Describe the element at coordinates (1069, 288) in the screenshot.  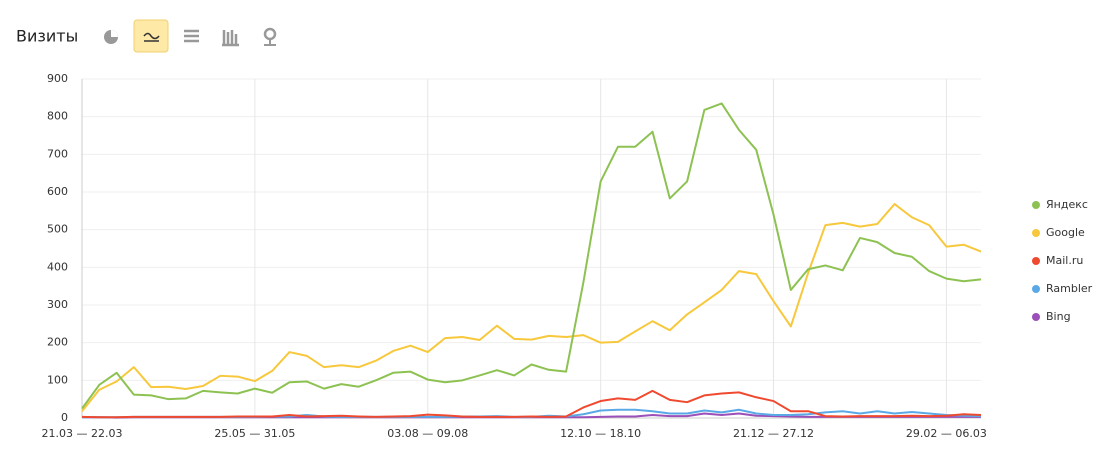
I see `legend-label: Rambler` at that location.